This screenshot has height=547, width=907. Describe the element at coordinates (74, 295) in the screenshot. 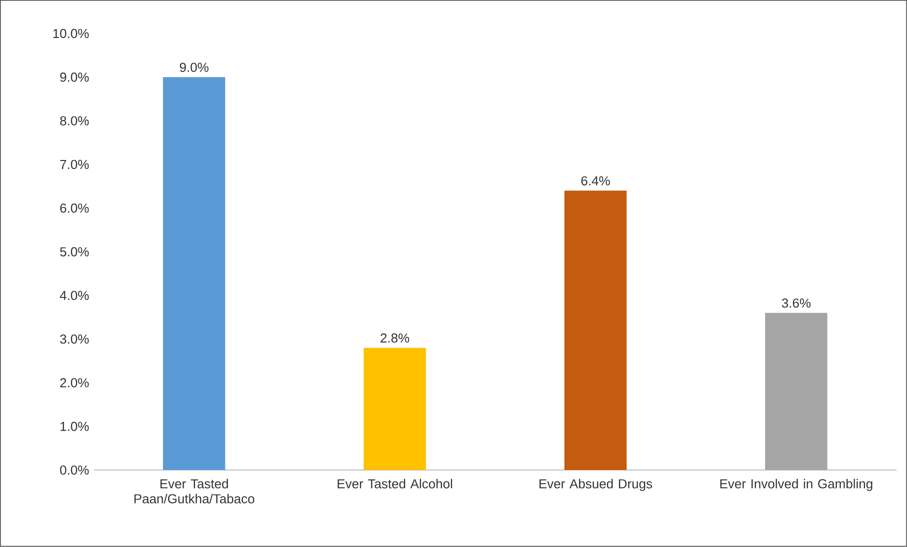

I see `y-tick-label: 4.0%` at that location.